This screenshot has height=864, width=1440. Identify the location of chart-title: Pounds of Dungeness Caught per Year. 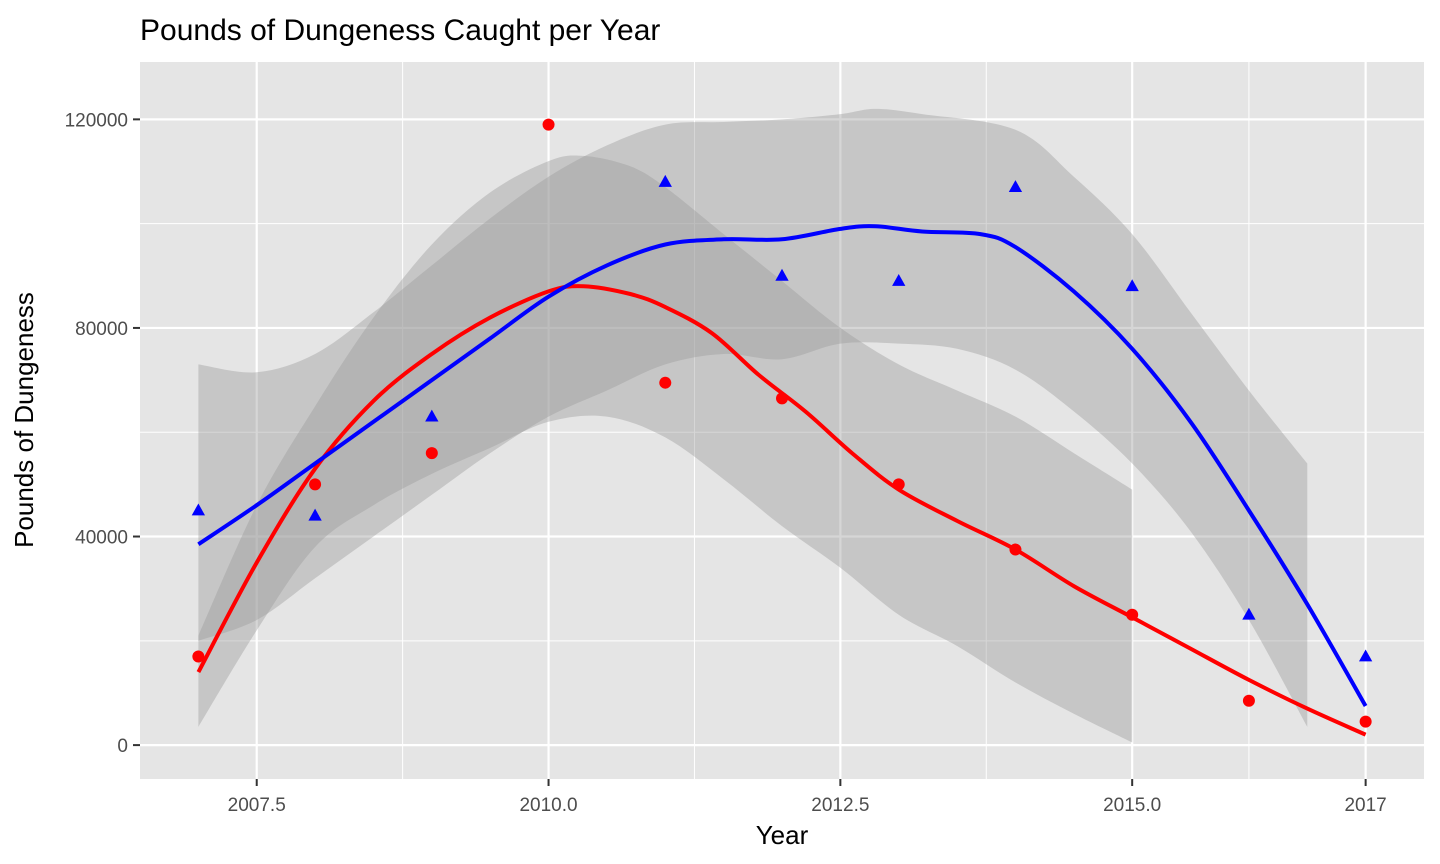
(400, 30).